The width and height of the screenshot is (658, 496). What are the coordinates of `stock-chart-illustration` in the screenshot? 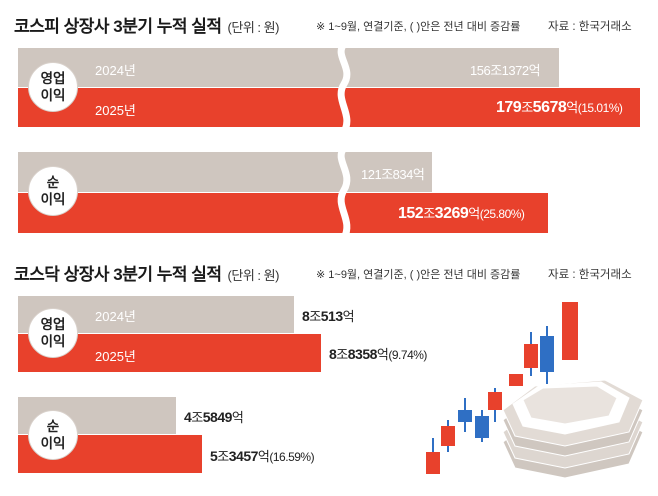 It's located at (535, 390).